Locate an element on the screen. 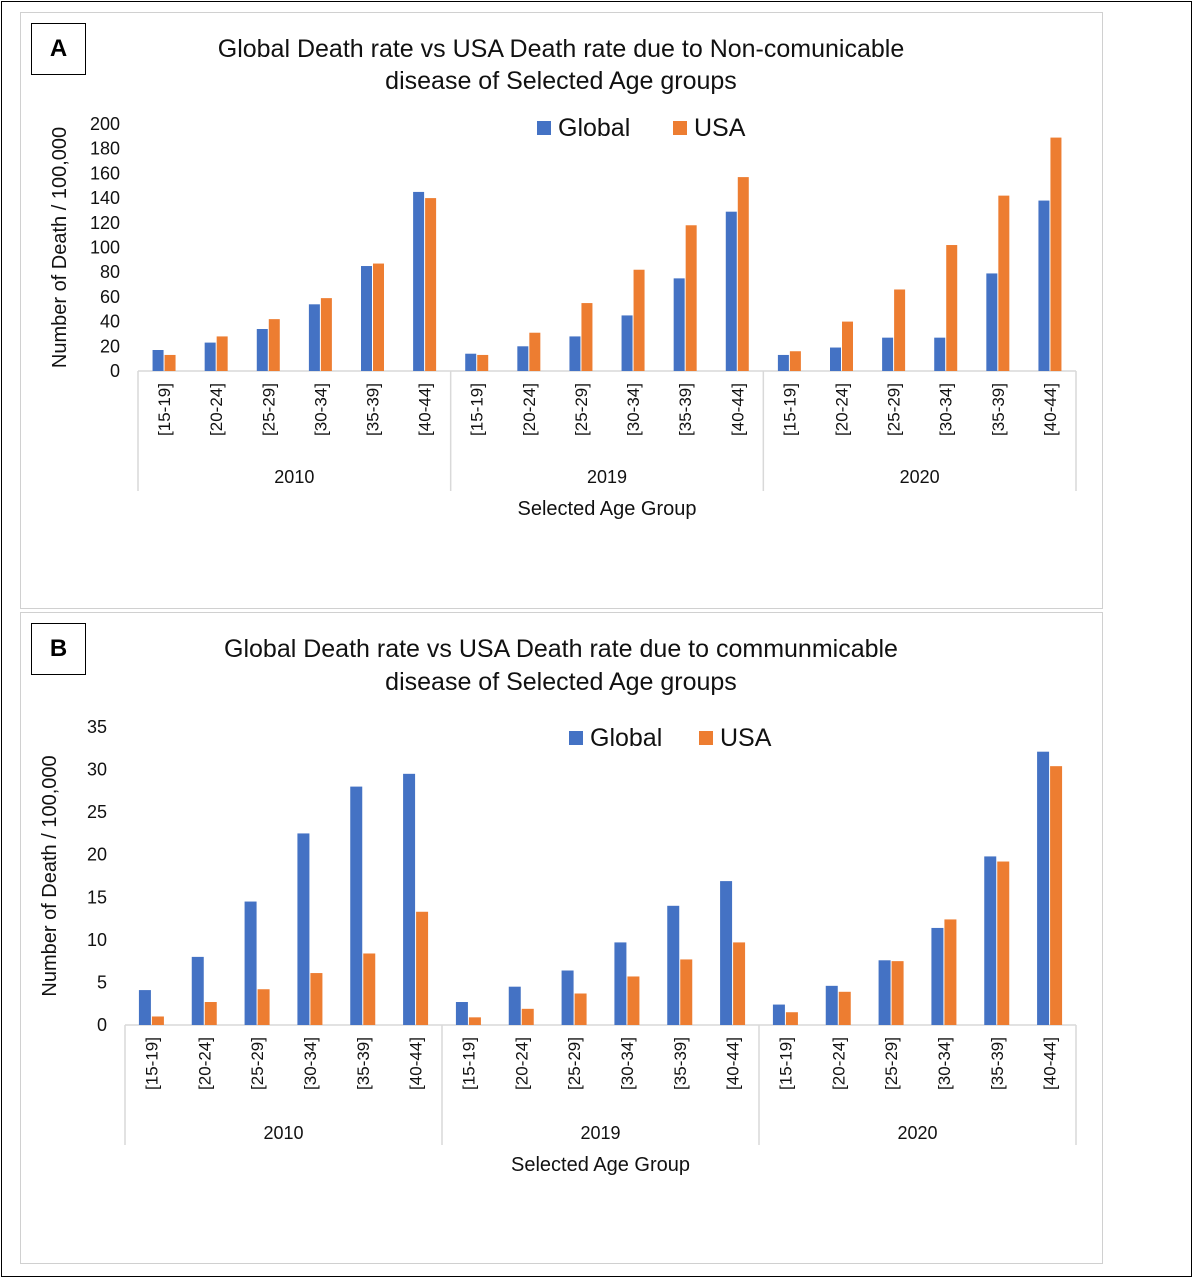 The image size is (1195, 1280). y-tick-label: 40 is located at coordinates (110, 322).